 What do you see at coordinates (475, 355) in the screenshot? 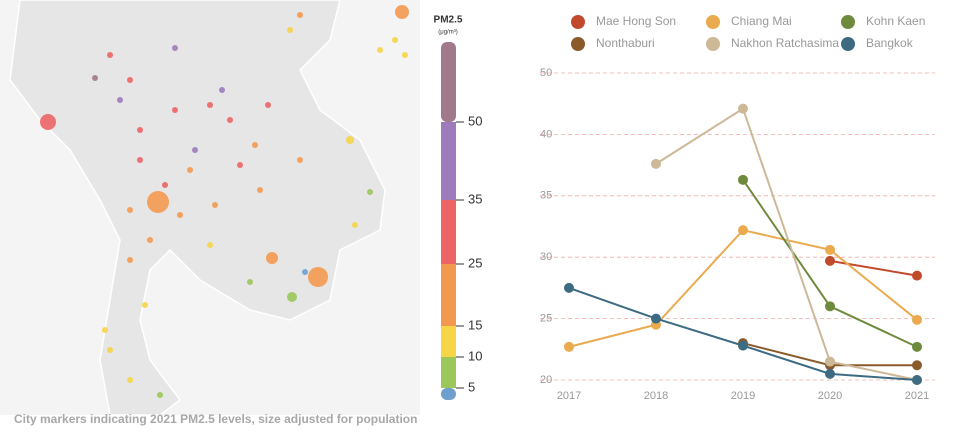
I see `scale-tick-label: 10` at bounding box center [475, 355].